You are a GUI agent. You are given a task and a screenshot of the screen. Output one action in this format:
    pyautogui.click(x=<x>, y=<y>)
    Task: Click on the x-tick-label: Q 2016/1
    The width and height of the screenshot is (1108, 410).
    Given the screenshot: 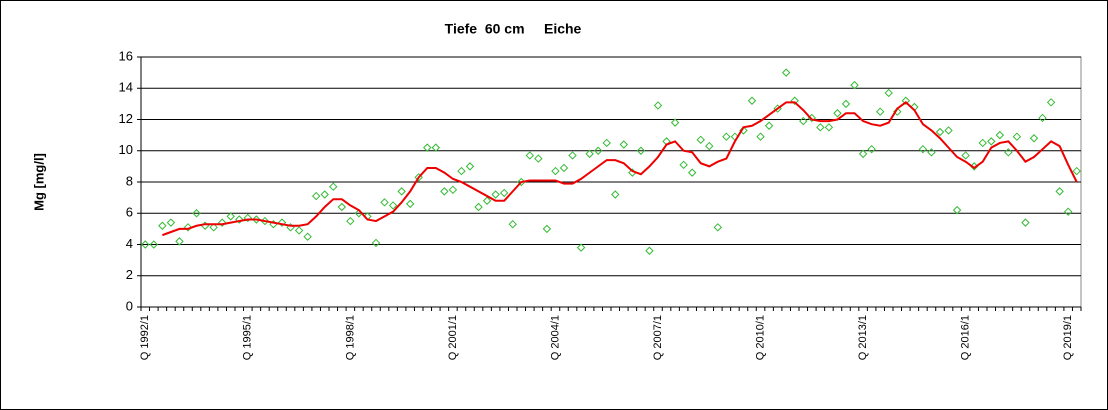 What is the action you would take?
    pyautogui.click(x=966, y=337)
    